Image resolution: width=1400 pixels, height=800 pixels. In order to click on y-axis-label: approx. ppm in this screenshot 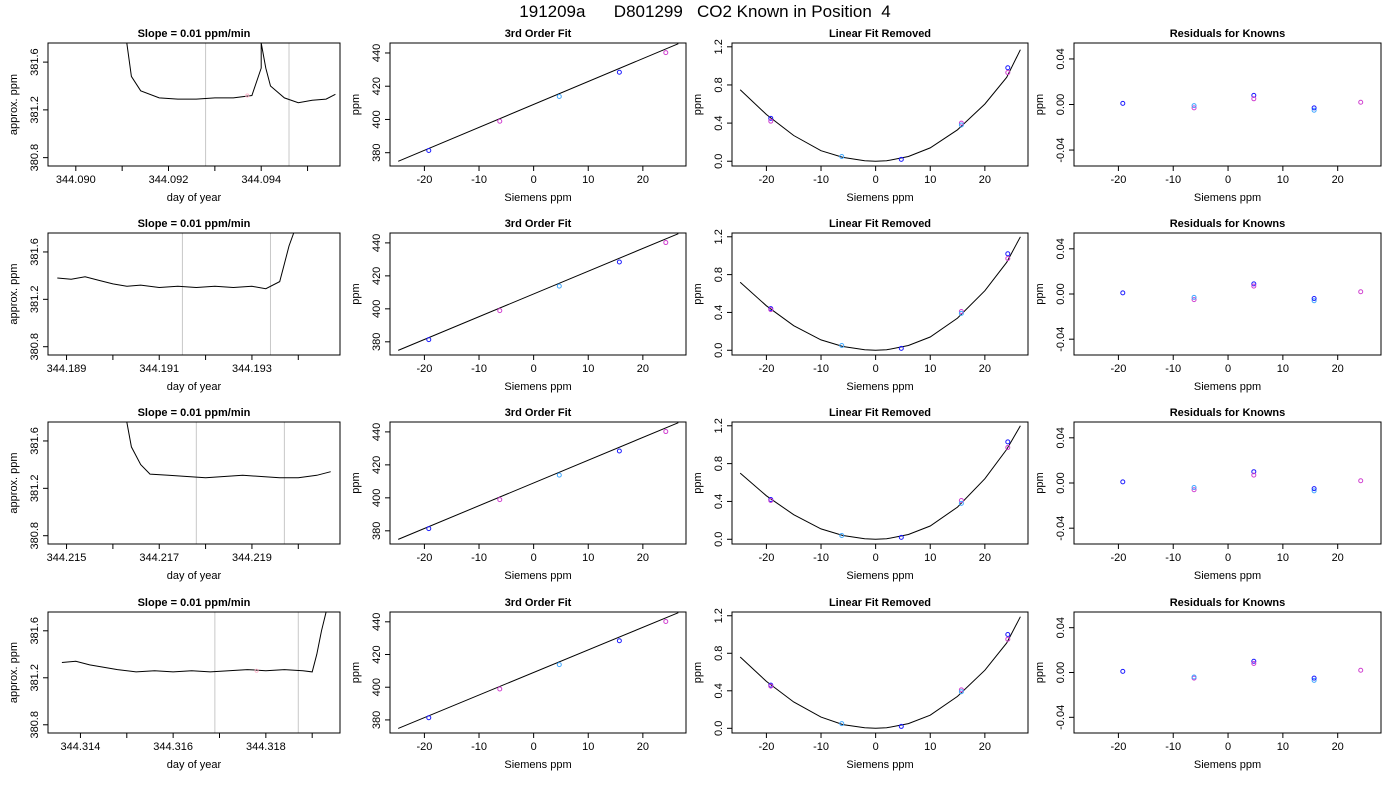, I will do `click(14, 104)`.